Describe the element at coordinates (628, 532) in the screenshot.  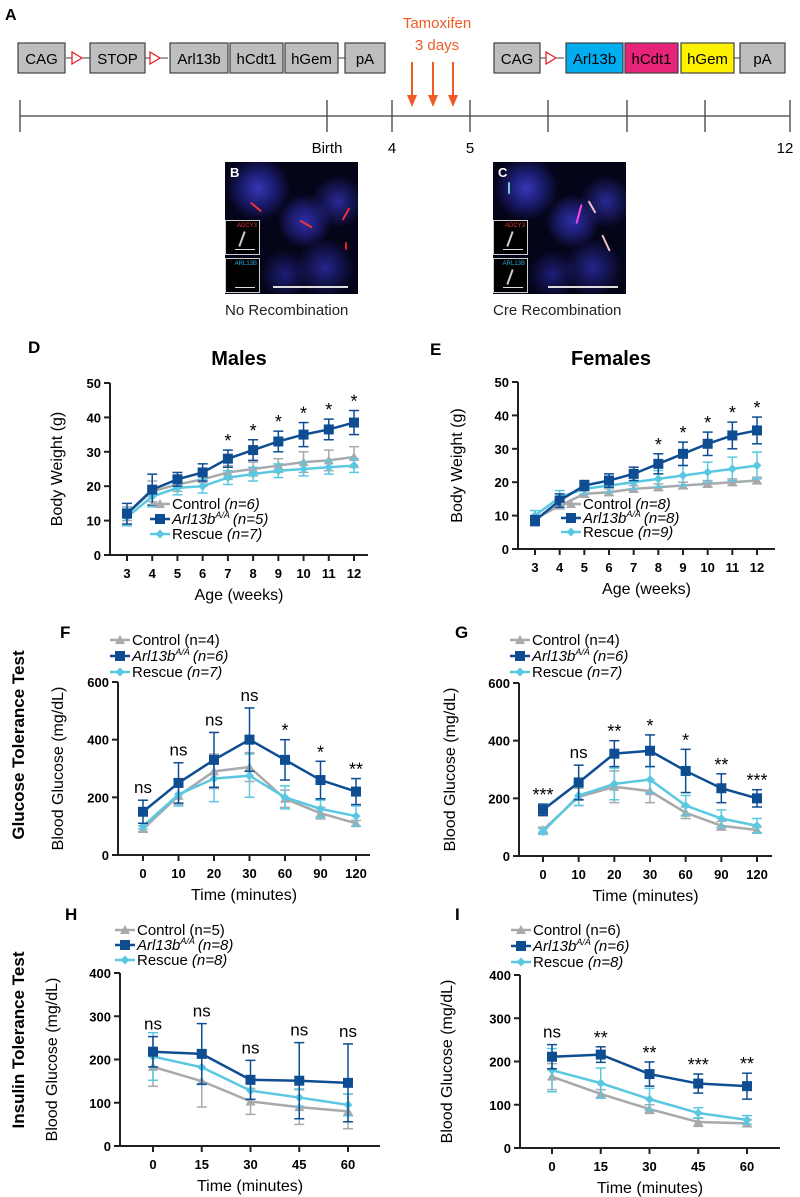
I see `legend-entry-rescue: Rescue (n=9)` at that location.